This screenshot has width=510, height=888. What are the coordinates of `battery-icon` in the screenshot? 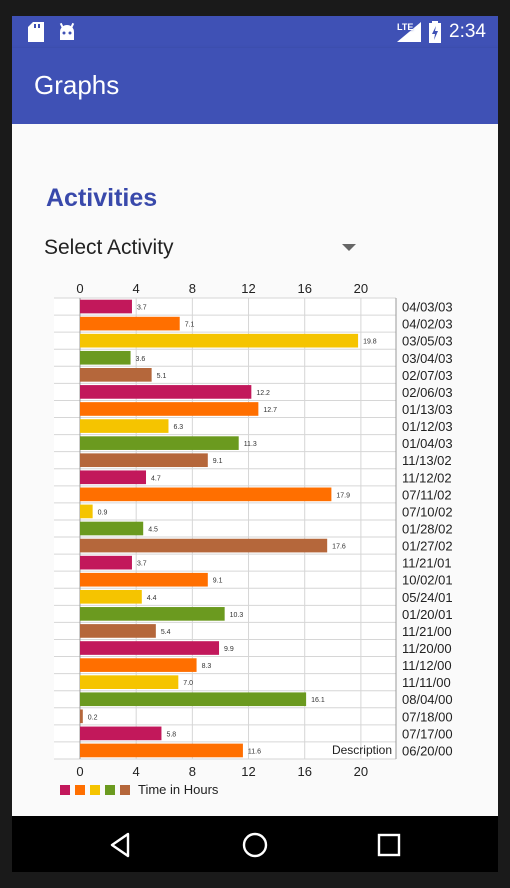 It's located at (435, 32).